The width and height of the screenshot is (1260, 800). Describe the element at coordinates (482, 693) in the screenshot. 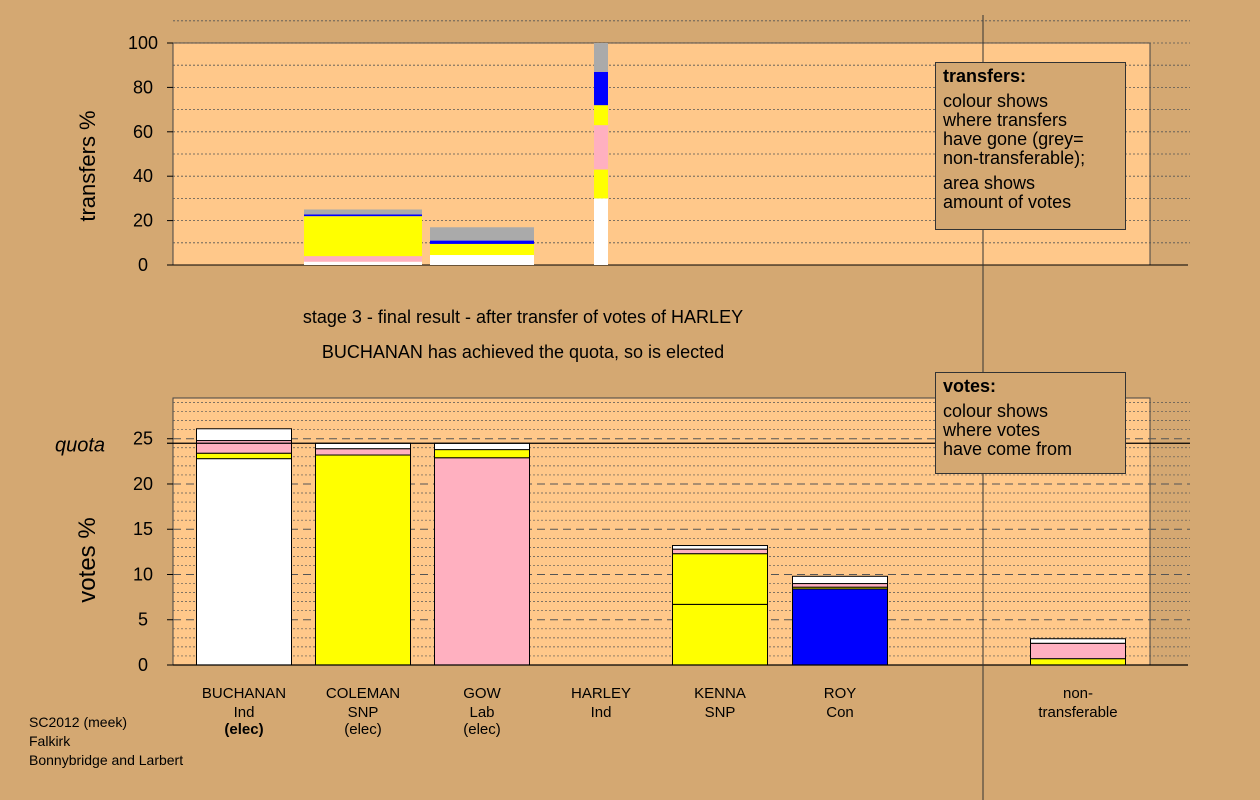

I see `candidate-name-label: GOW` at that location.